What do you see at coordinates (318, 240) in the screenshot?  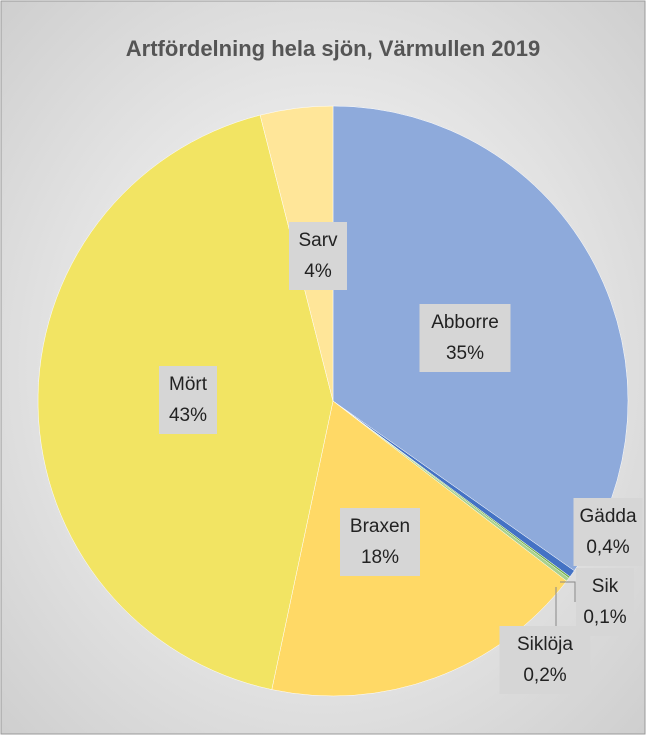 I see `data-label-name: Sarv` at bounding box center [318, 240].